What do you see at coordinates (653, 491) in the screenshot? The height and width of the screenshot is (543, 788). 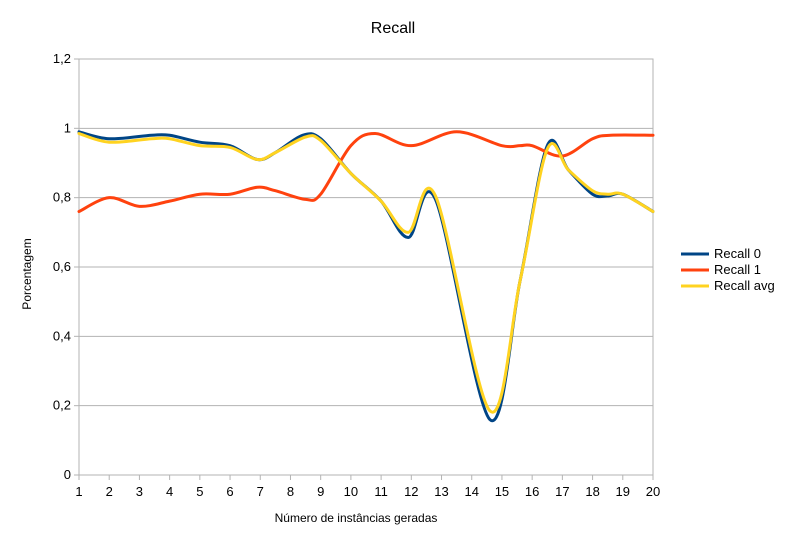 I see `x-tick-label: 20` at bounding box center [653, 491].